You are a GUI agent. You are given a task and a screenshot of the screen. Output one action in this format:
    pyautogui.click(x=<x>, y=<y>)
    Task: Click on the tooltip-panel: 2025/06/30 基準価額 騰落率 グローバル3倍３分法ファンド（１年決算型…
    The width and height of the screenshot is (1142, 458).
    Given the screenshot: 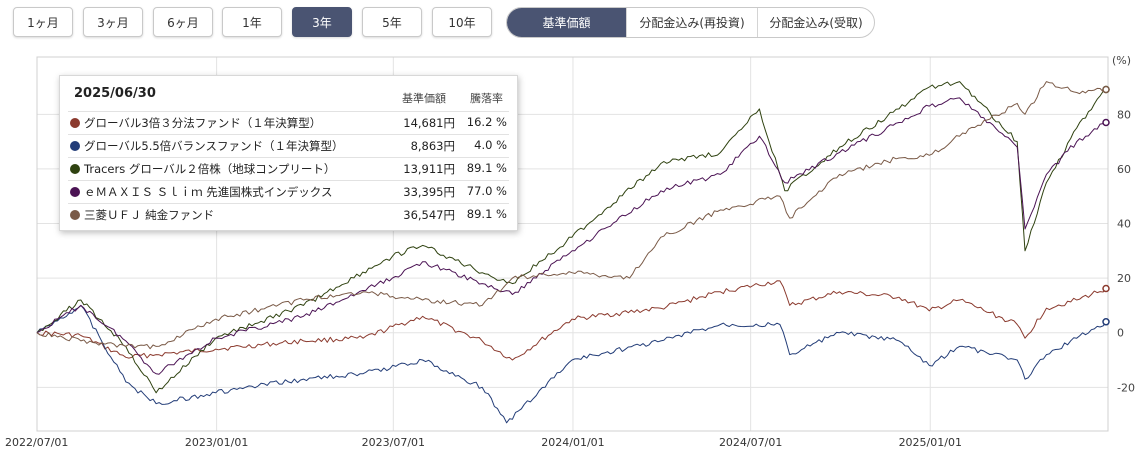 What is the action you would take?
    pyautogui.click(x=288, y=153)
    